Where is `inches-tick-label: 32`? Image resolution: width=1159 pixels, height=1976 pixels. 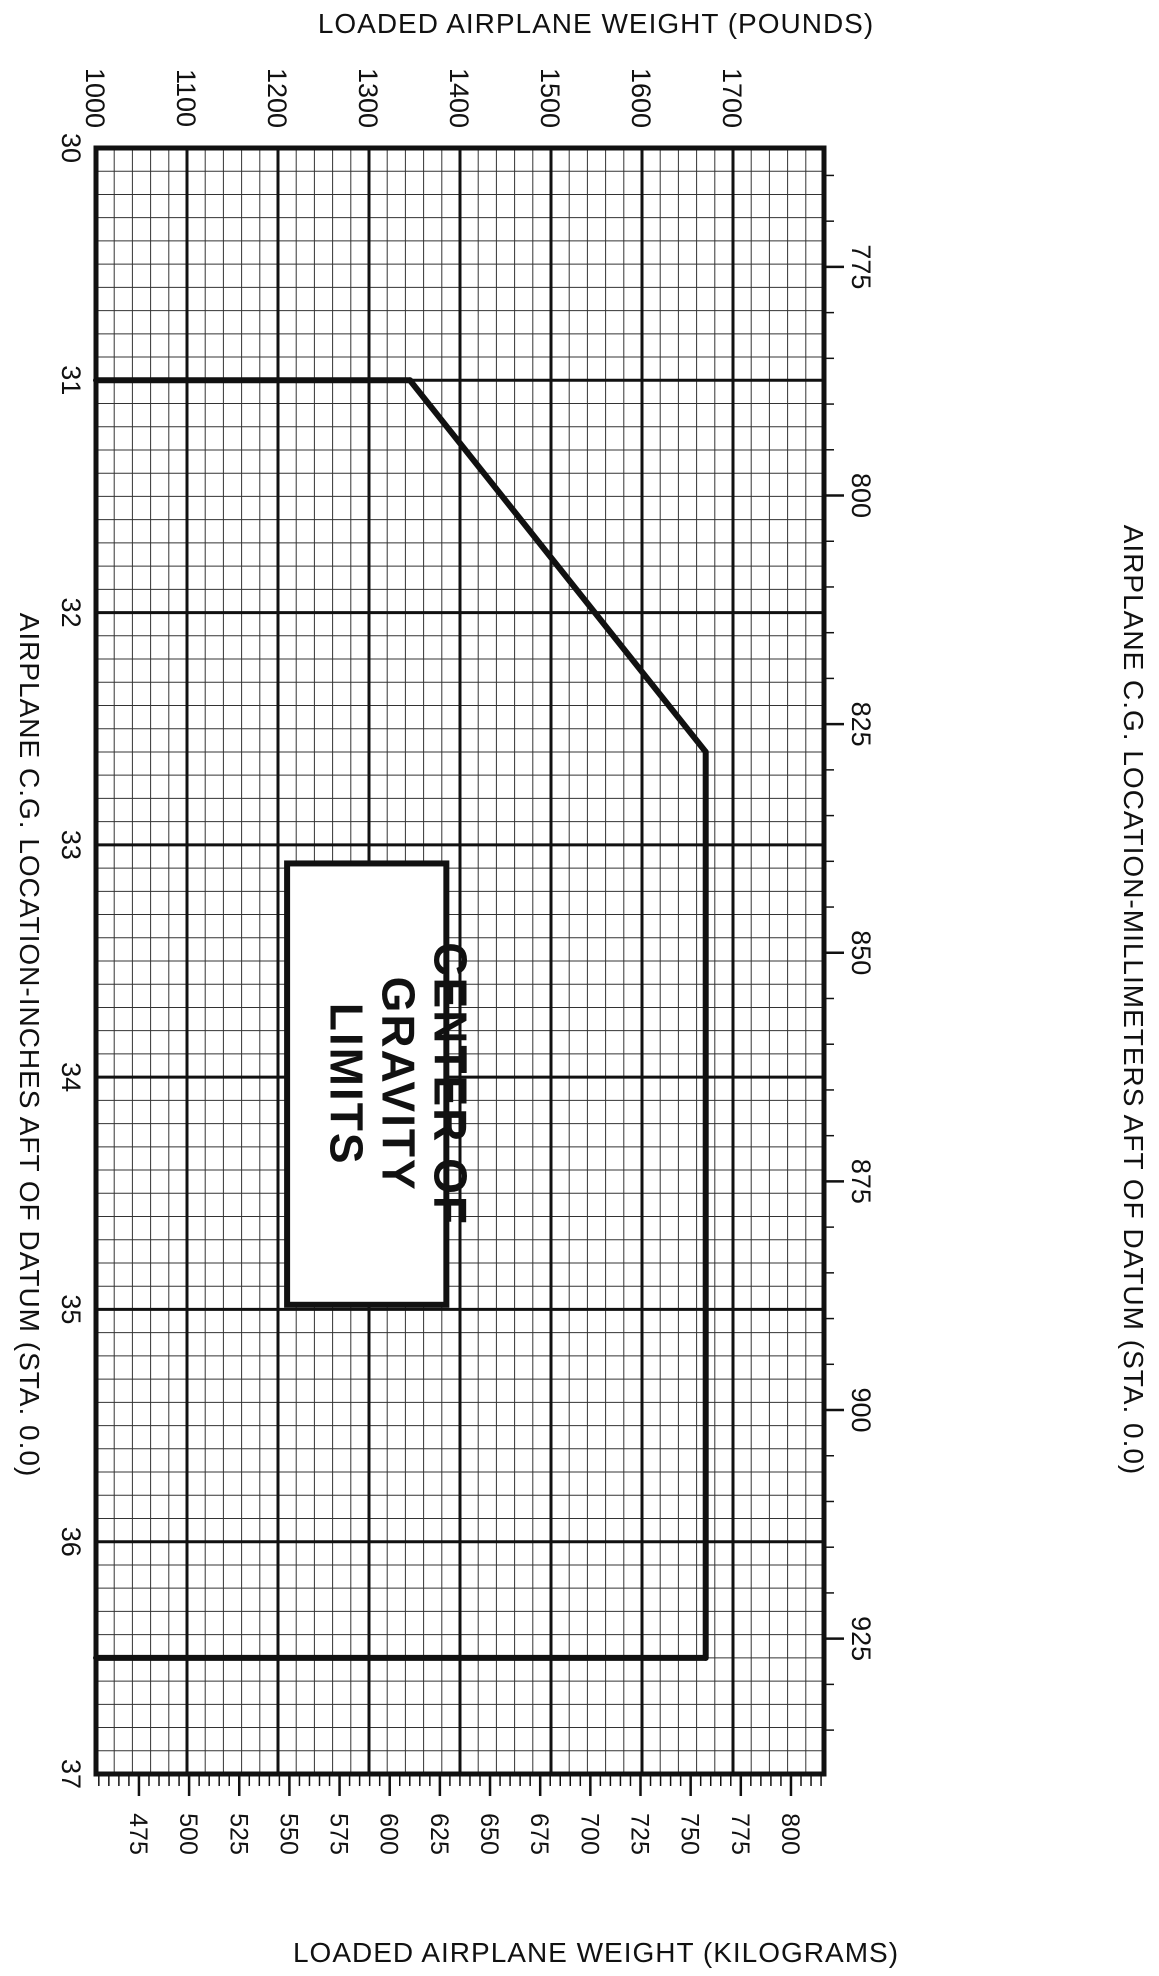 inches-tick-label: 32 is located at coordinates (71, 613).